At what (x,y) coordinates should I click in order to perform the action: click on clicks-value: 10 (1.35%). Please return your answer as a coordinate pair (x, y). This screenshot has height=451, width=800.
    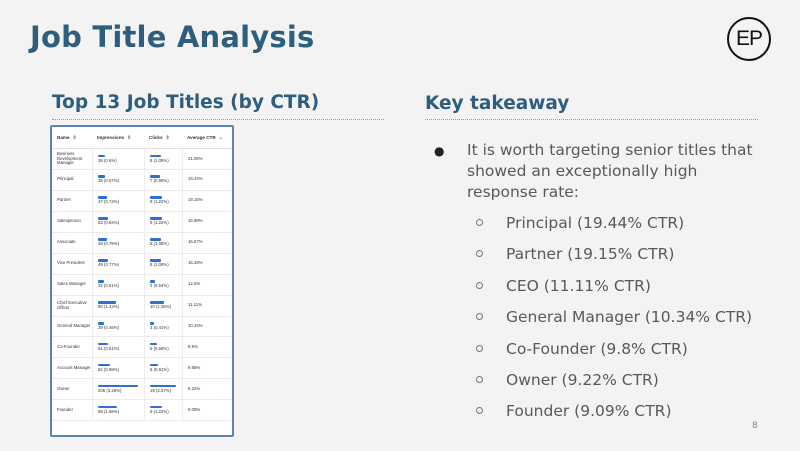
    Looking at the image, I should click on (161, 307).